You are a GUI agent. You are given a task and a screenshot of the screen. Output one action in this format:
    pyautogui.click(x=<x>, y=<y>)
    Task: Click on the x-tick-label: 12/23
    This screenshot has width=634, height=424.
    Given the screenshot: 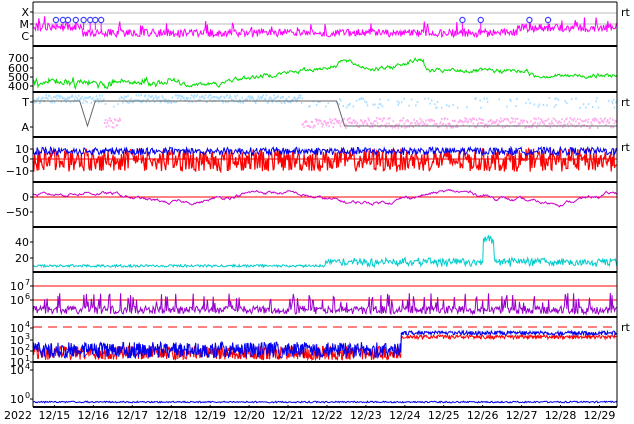 What is the action you would take?
    pyautogui.click(x=366, y=415)
    